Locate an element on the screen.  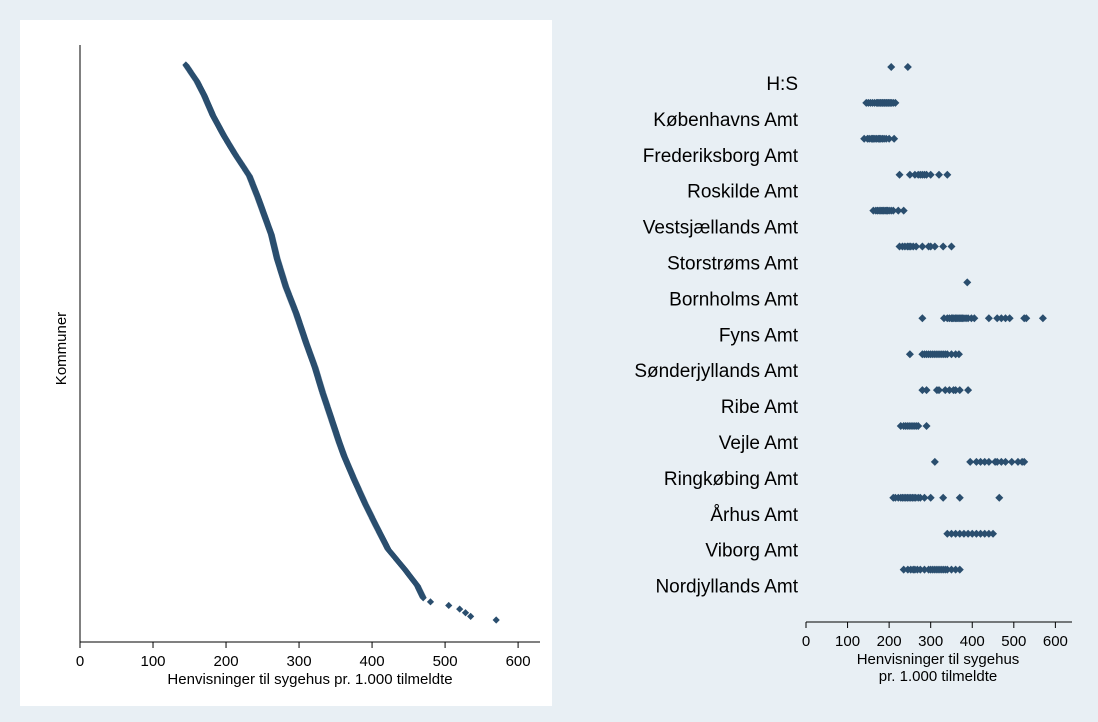
right-x-axis-title: pr. 1.000 tilmeldte is located at coordinates (938, 676).